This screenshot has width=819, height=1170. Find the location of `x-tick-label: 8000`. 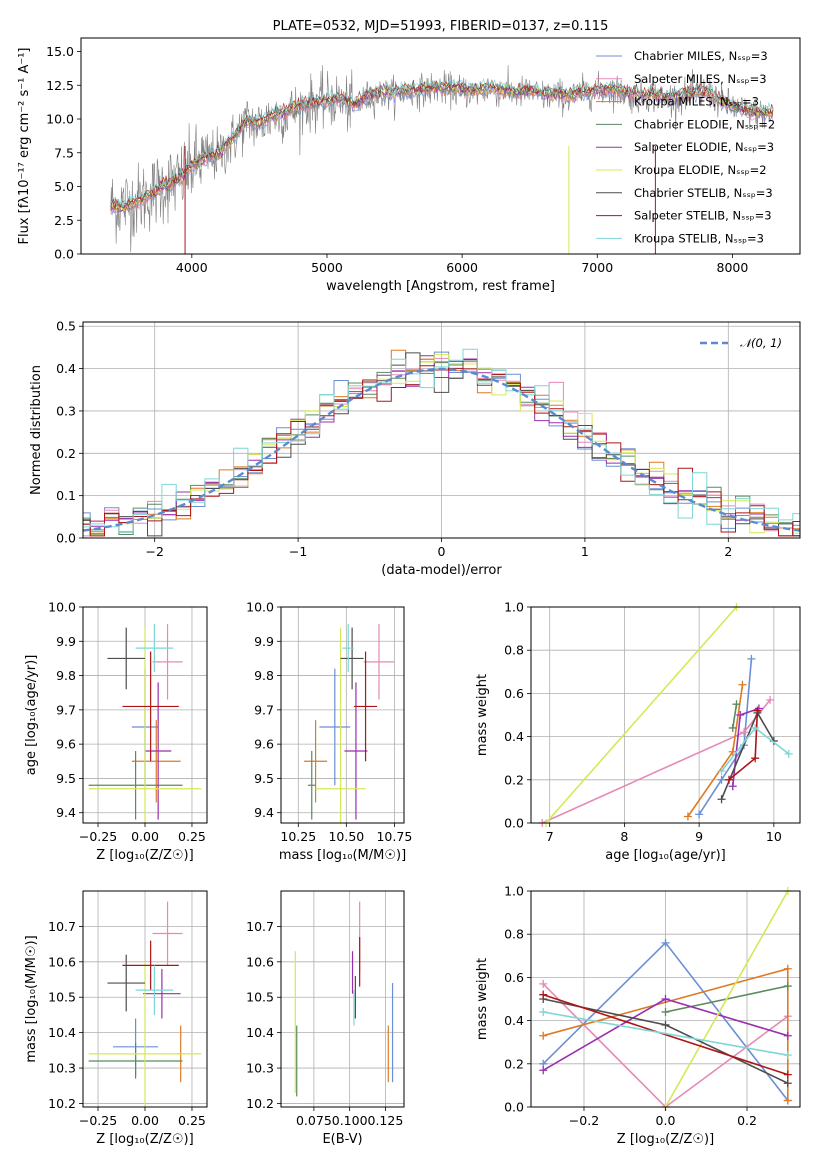

x-tick-label: 8000 is located at coordinates (733, 267).